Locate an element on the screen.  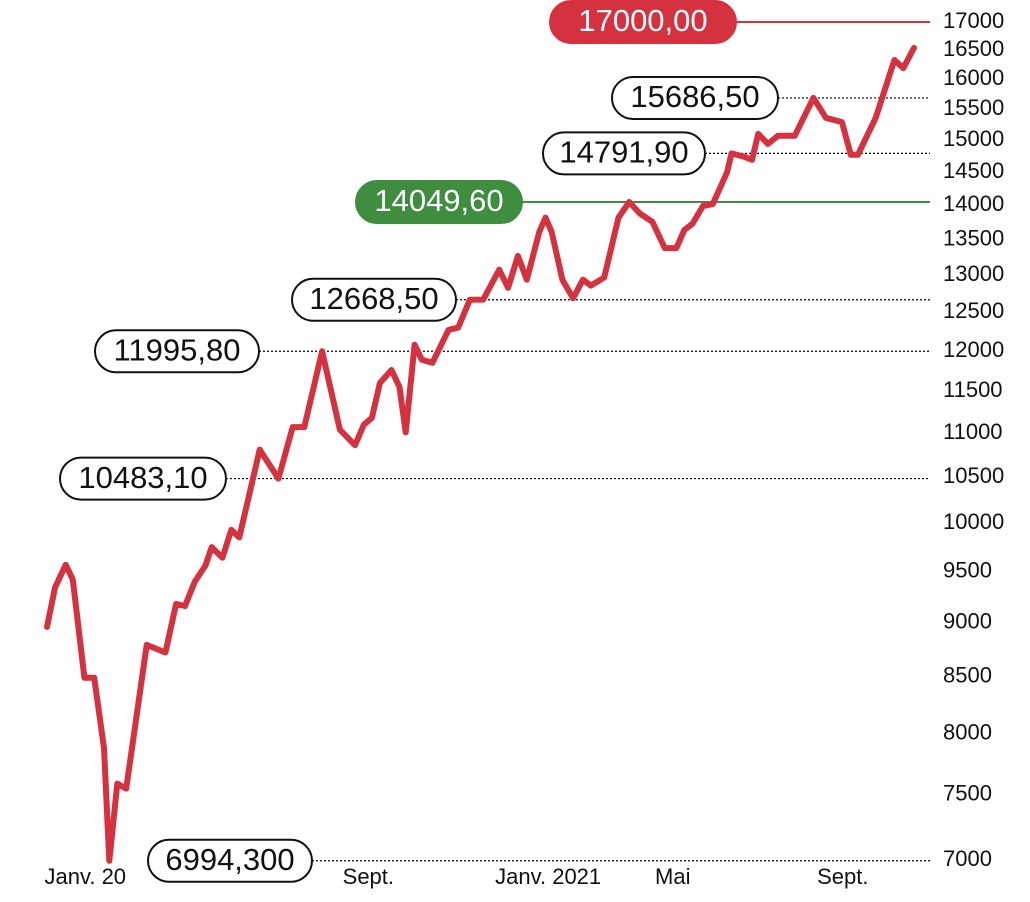
y-tick-label: 9500 is located at coordinates (967, 569).